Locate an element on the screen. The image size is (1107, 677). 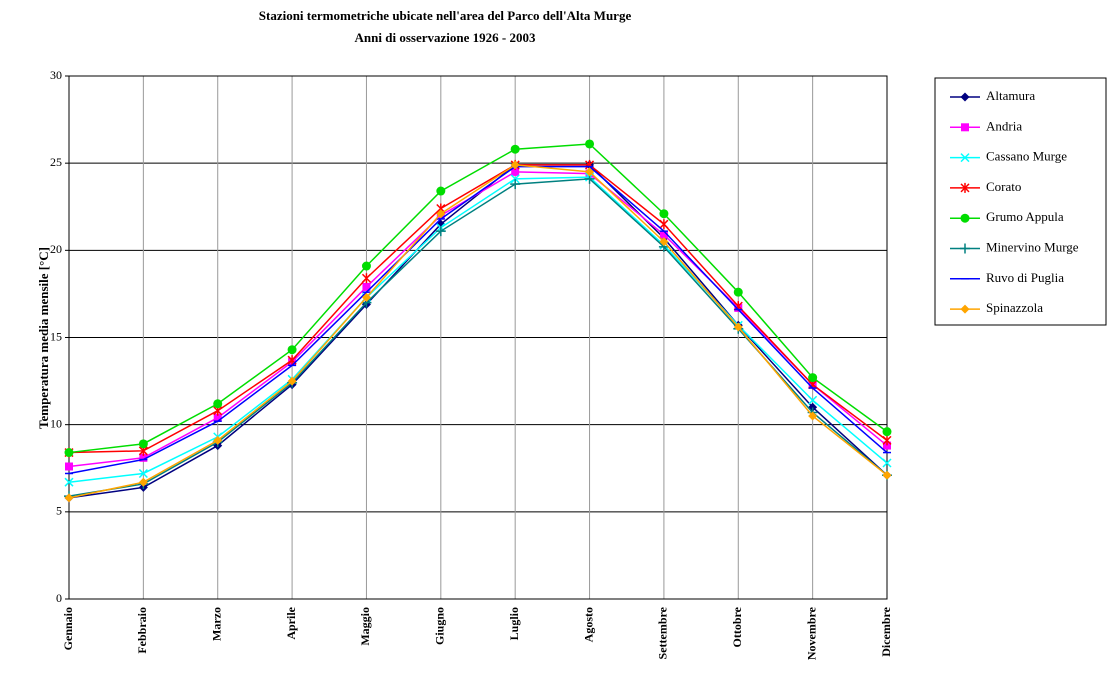
x-tick-label: Marzo is located at coordinates (216, 624).